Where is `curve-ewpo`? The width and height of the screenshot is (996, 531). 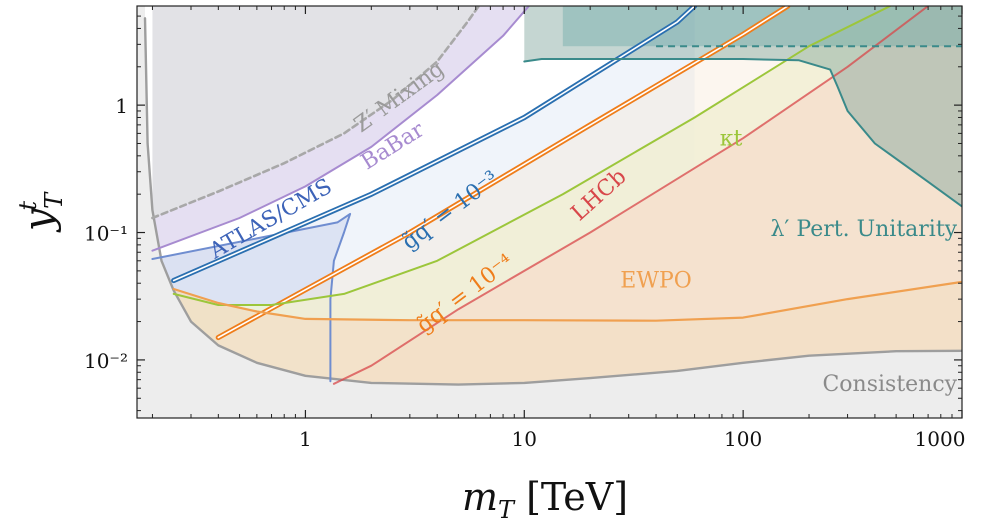
curve-ewpo is located at coordinates (567, 301).